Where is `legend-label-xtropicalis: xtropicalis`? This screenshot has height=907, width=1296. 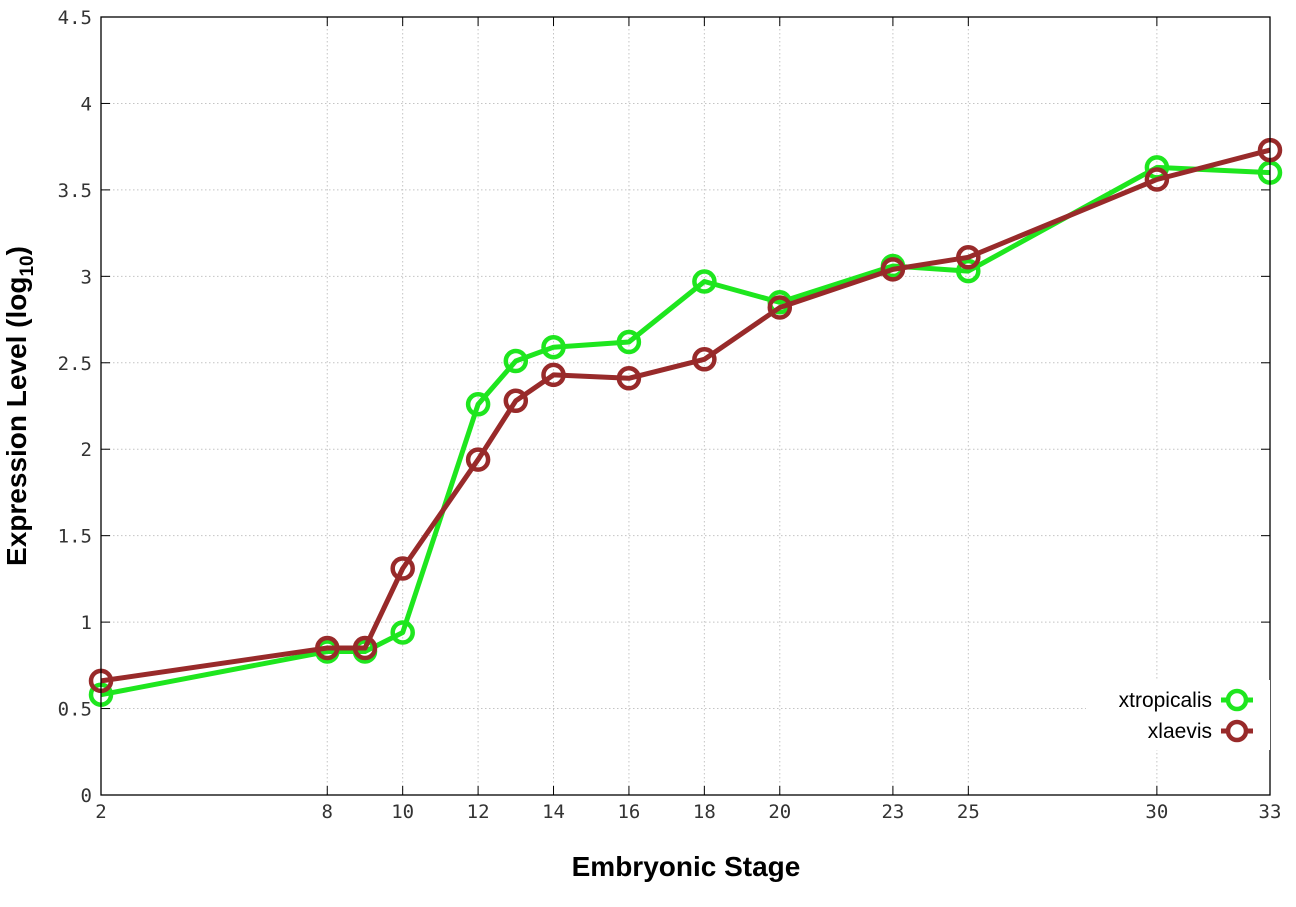
legend-label-xtropicalis: xtropicalis is located at coordinates (1165, 700).